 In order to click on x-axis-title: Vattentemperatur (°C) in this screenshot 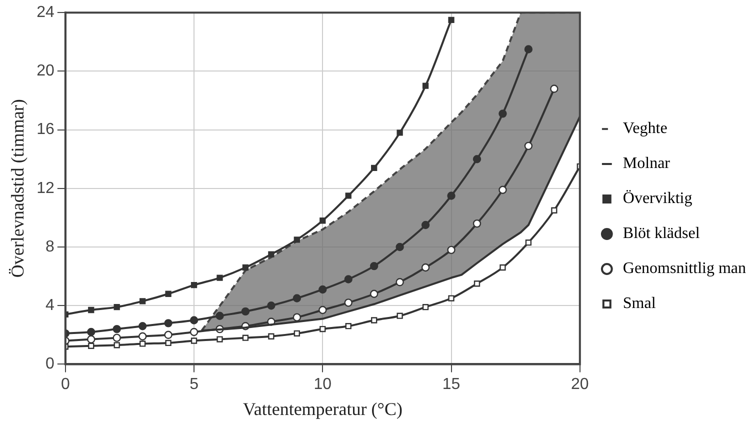, I will do `click(322, 408)`.